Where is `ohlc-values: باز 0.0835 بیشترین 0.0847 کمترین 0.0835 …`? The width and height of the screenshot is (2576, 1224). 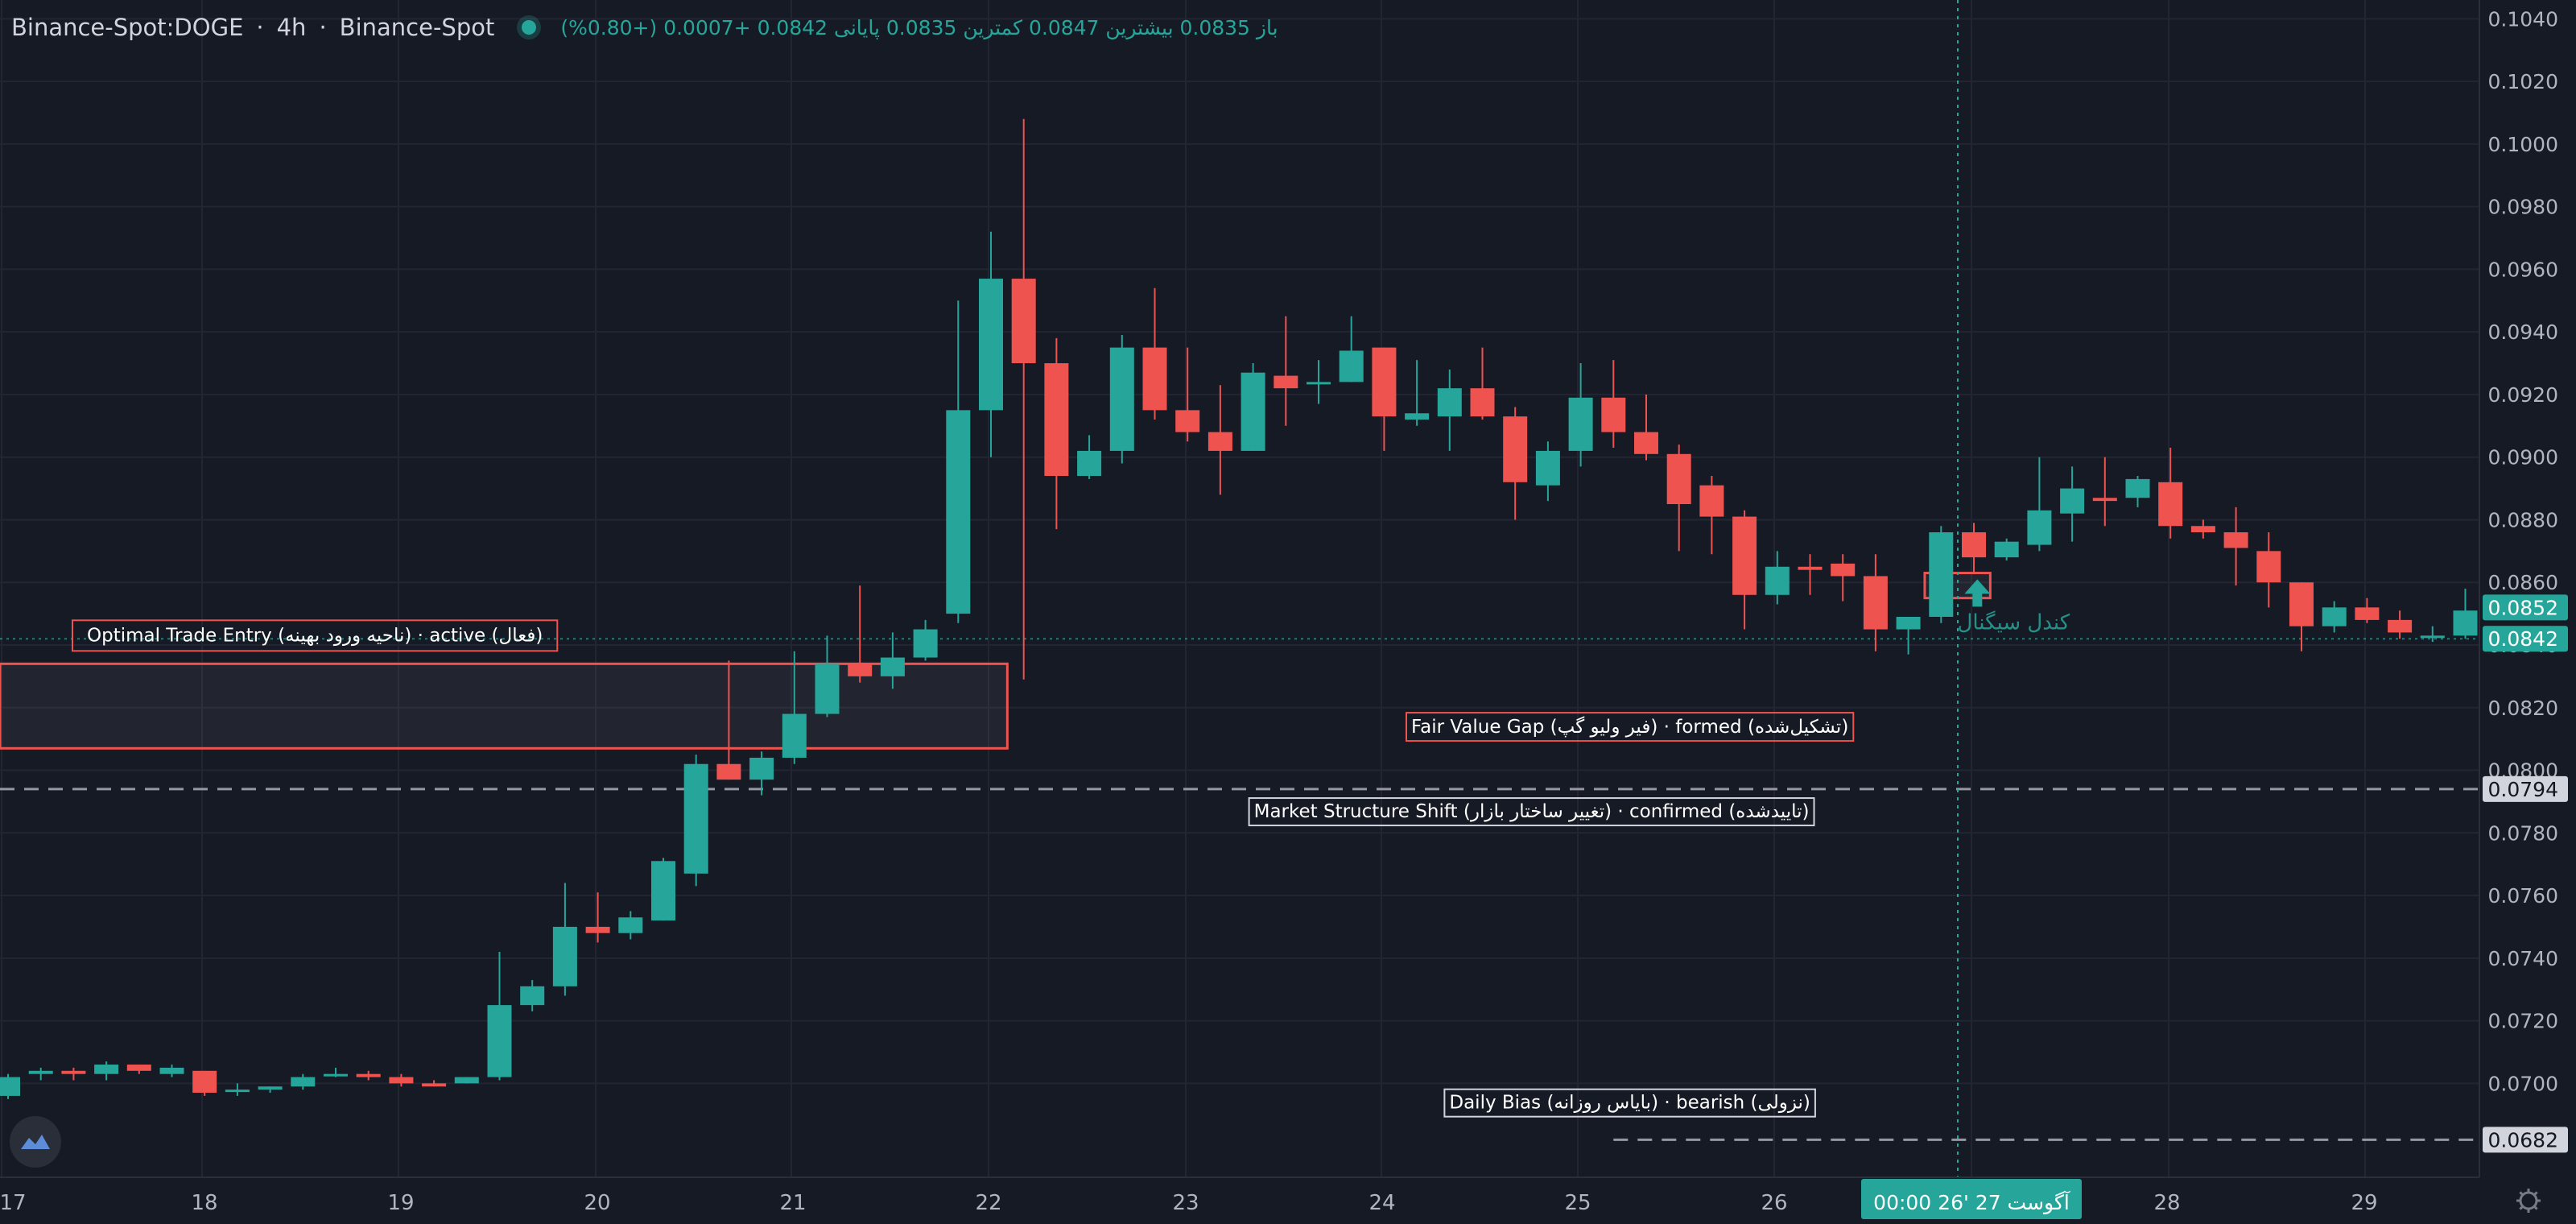
ohlc-values: باز 0.0835 بیشترین 0.0847 کمترین 0.0835 … is located at coordinates (919, 27).